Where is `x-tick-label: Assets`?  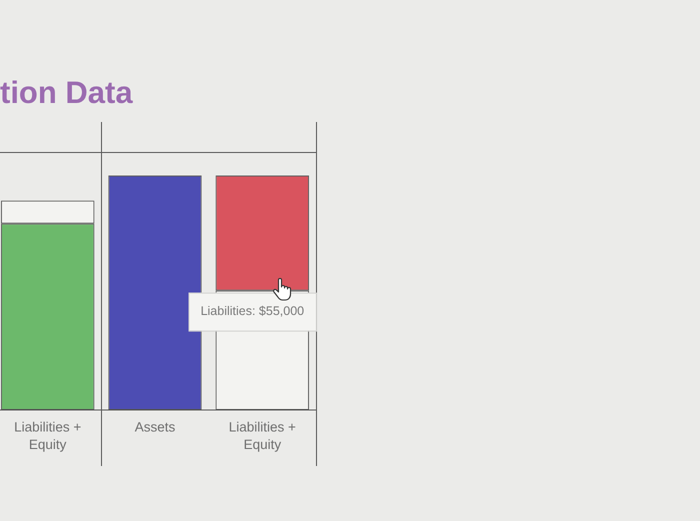 x-tick-label: Assets is located at coordinates (155, 426).